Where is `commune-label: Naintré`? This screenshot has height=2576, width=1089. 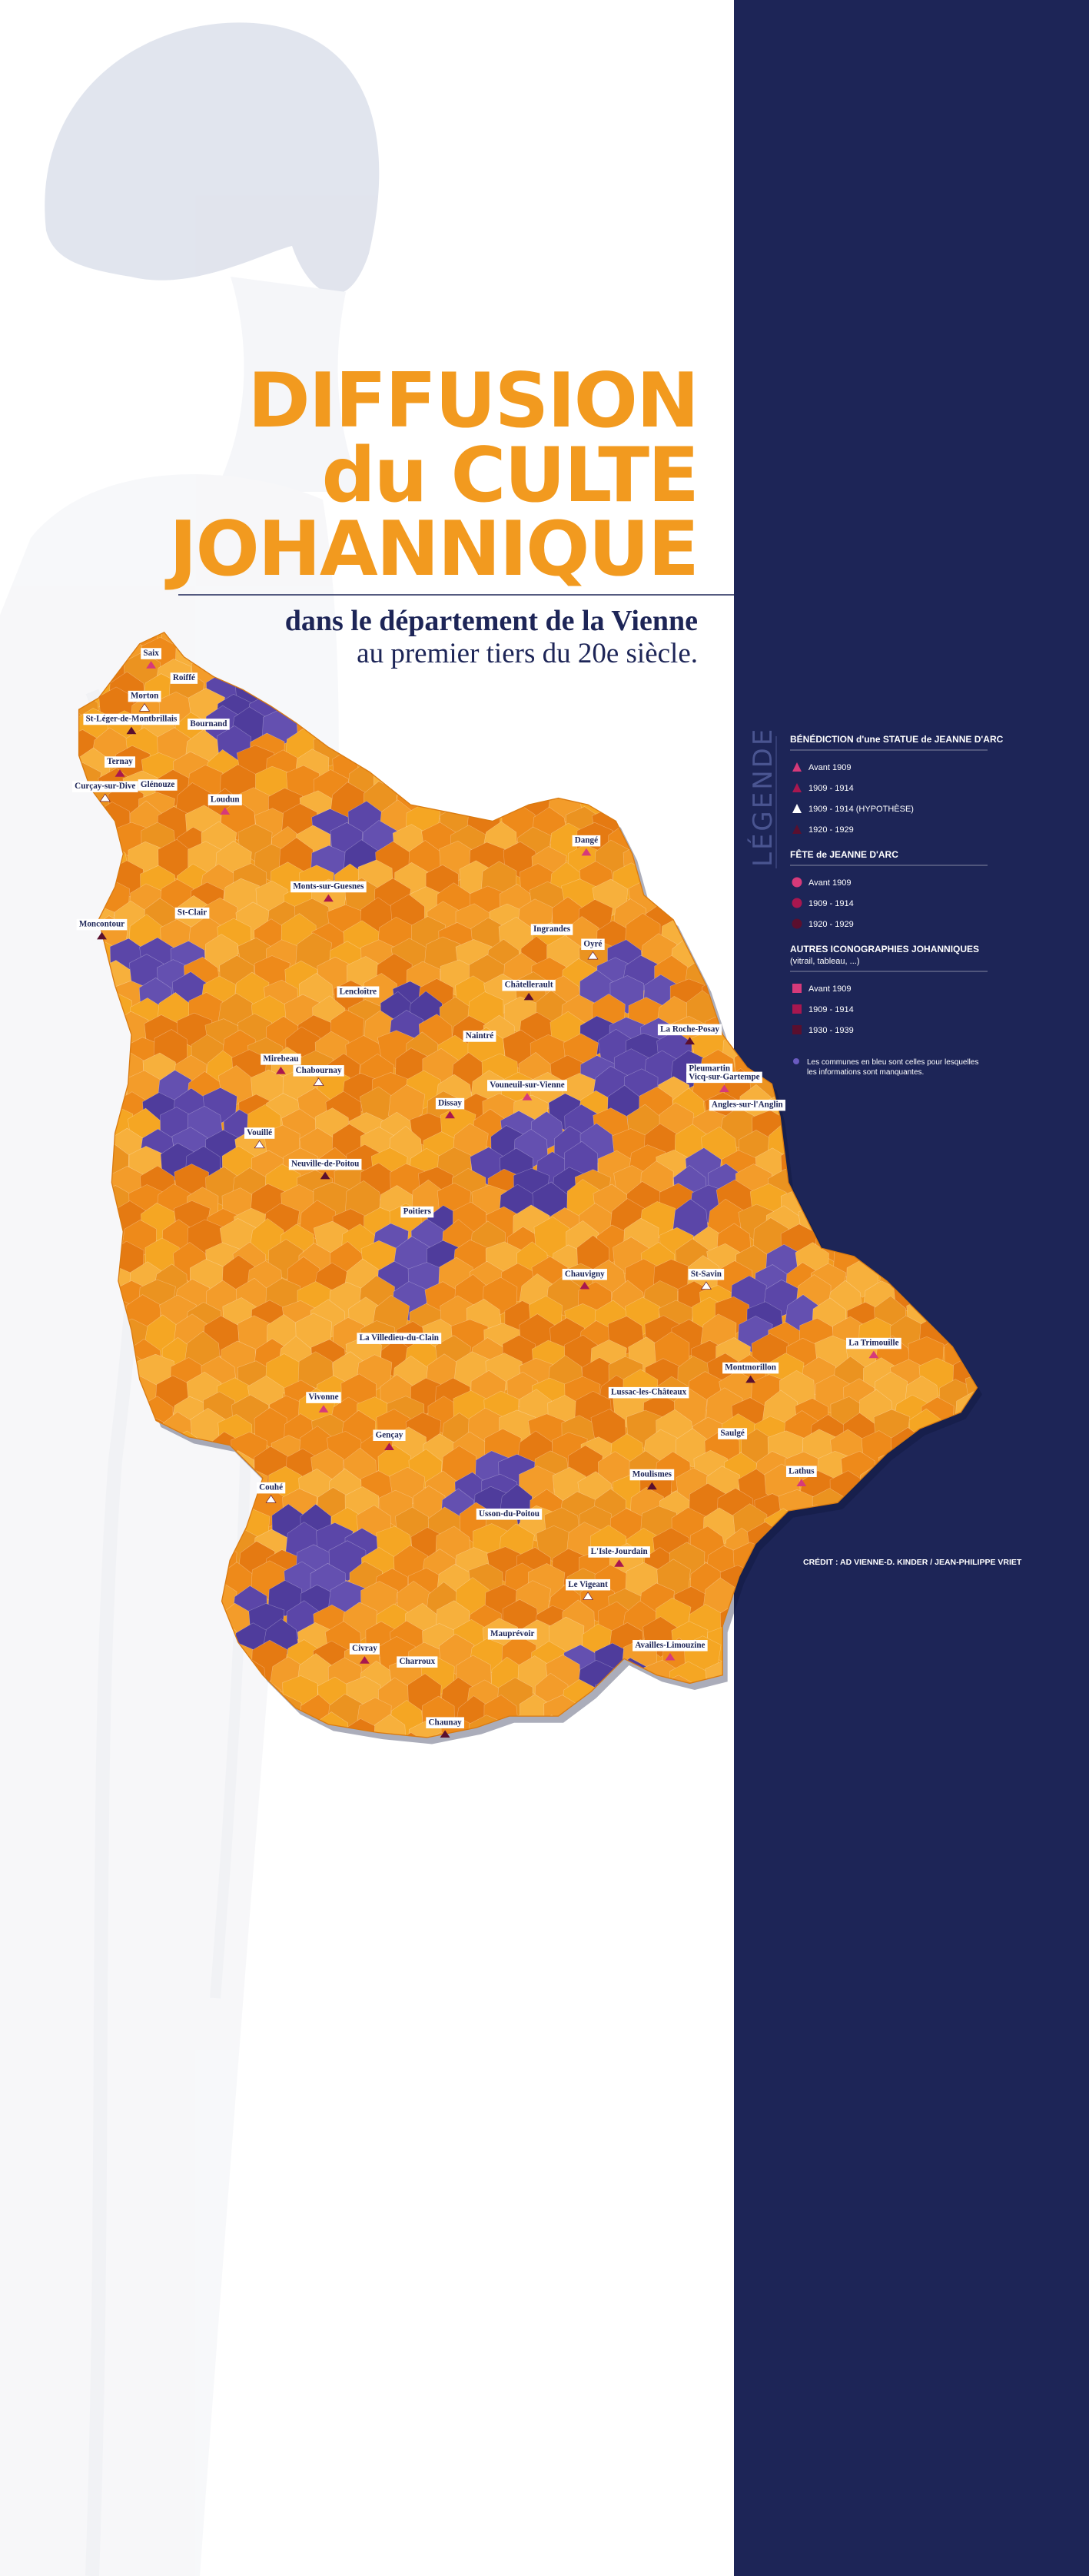 commune-label: Naintré is located at coordinates (480, 1036).